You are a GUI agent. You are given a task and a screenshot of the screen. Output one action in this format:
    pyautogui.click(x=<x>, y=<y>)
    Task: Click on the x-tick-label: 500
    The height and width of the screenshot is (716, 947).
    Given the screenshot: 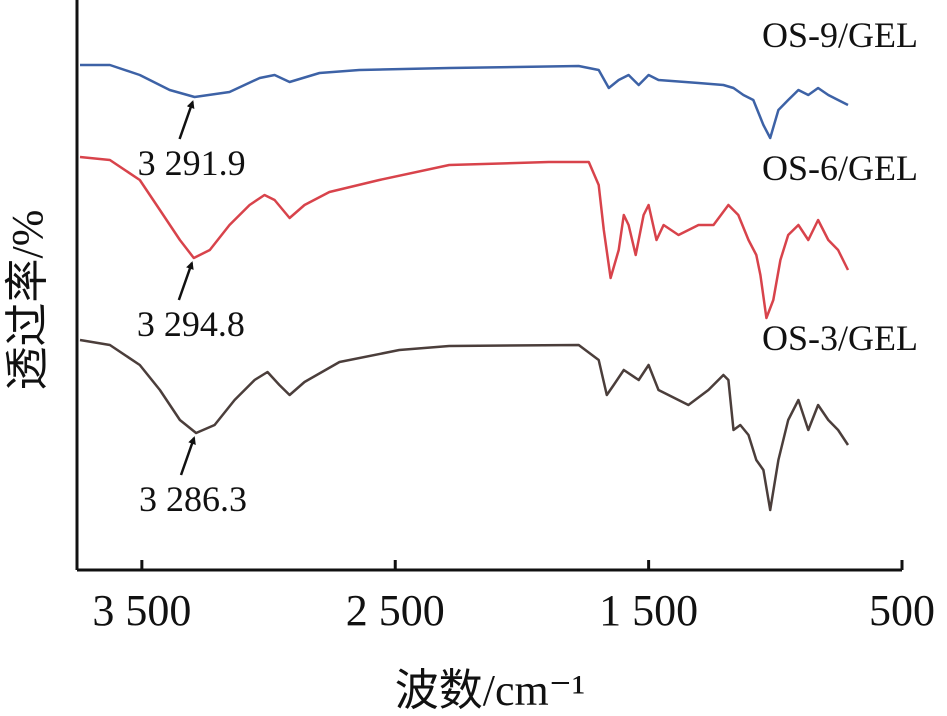 What is the action you would take?
    pyautogui.click(x=902, y=610)
    